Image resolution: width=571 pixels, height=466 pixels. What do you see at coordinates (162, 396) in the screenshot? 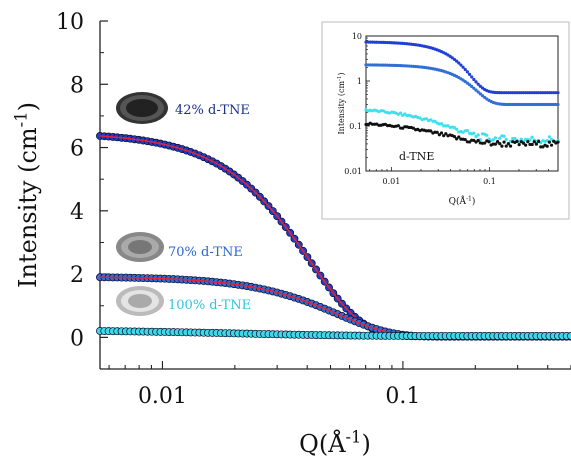
I see `x-tick-label: 0.01` at bounding box center [162, 396].